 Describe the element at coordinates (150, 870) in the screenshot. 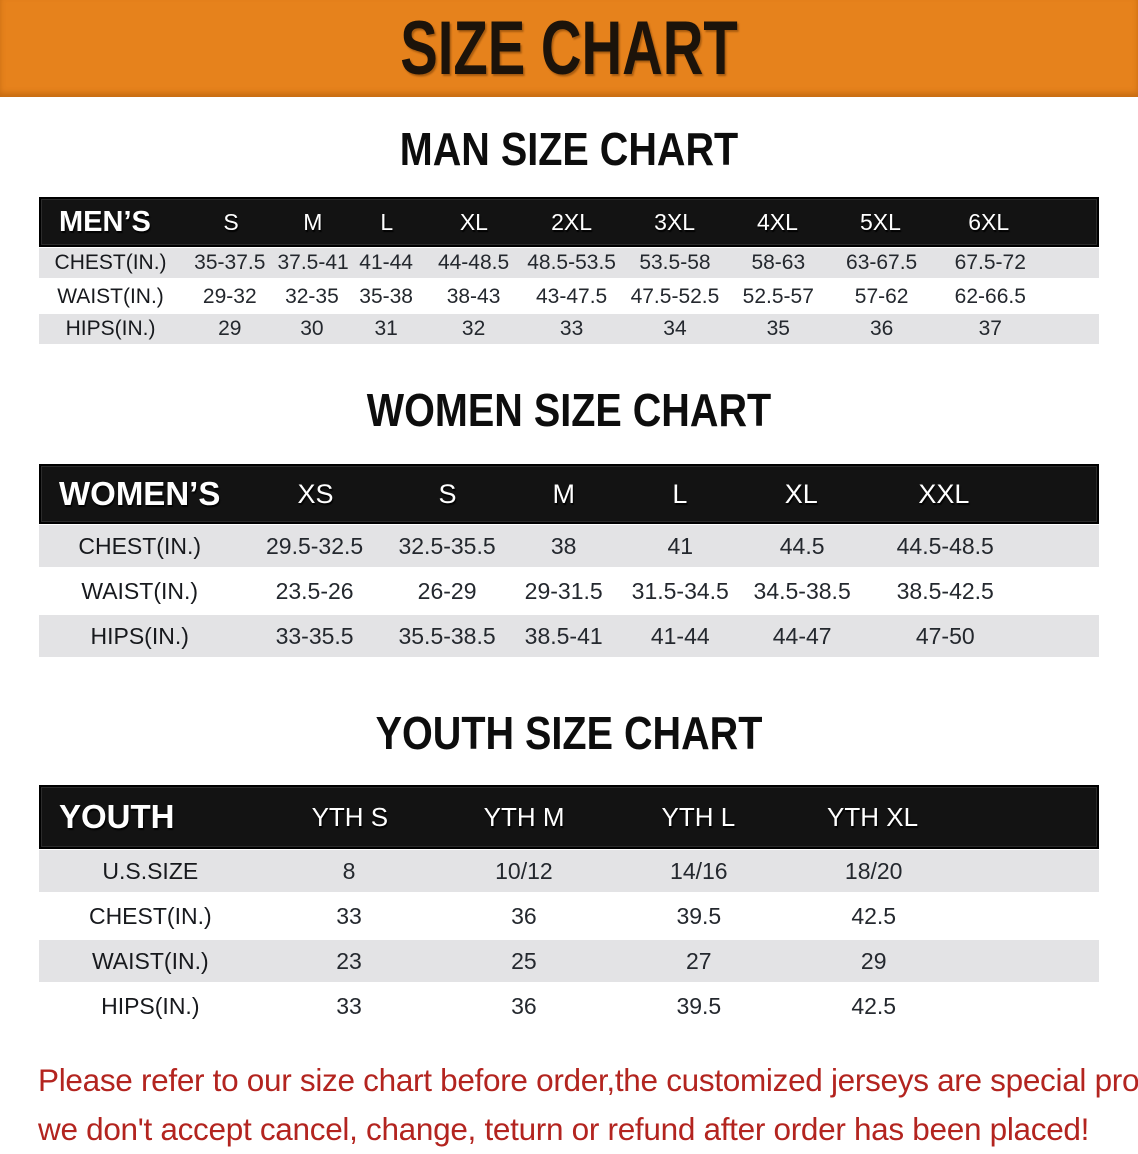

I see `row-label: U.S.SIZE` at that location.